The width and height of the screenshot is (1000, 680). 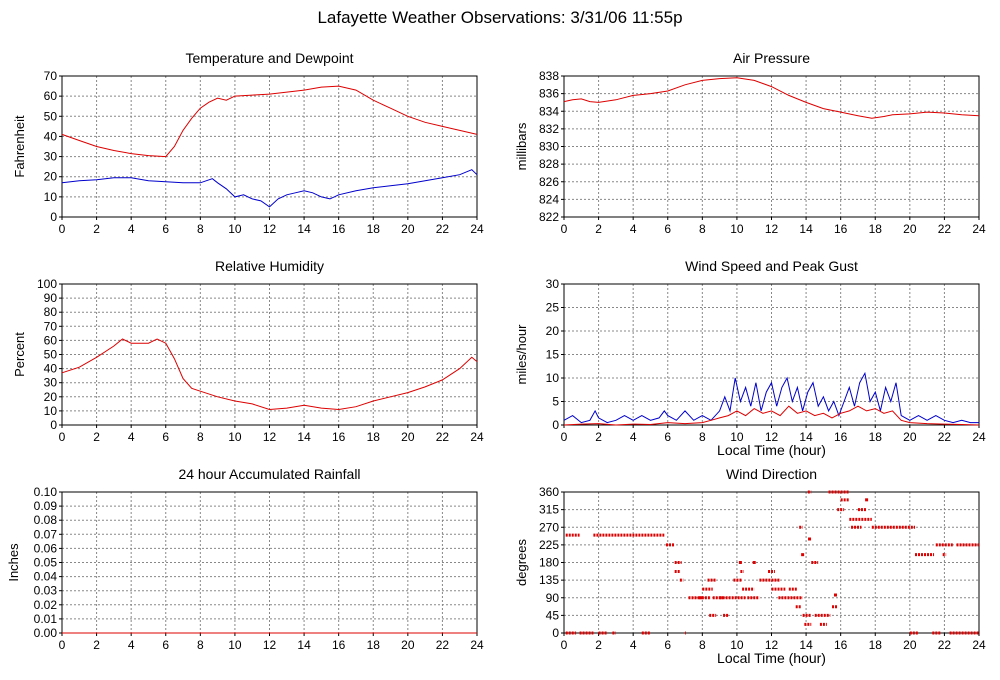 I want to click on chart-title: Relative Humidity, so click(x=269, y=266).